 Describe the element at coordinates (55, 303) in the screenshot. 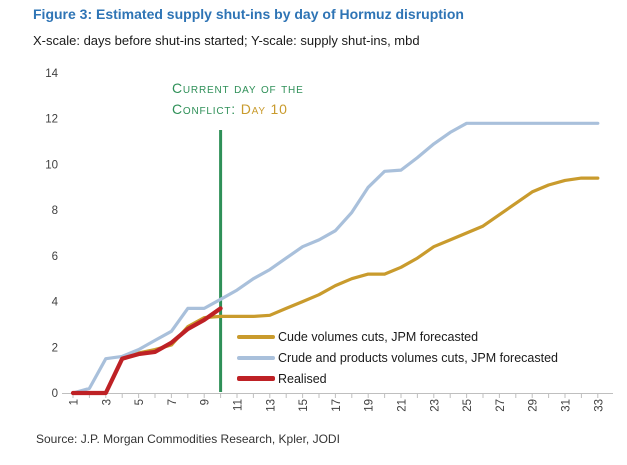

I see `y-tick-label: 4` at that location.